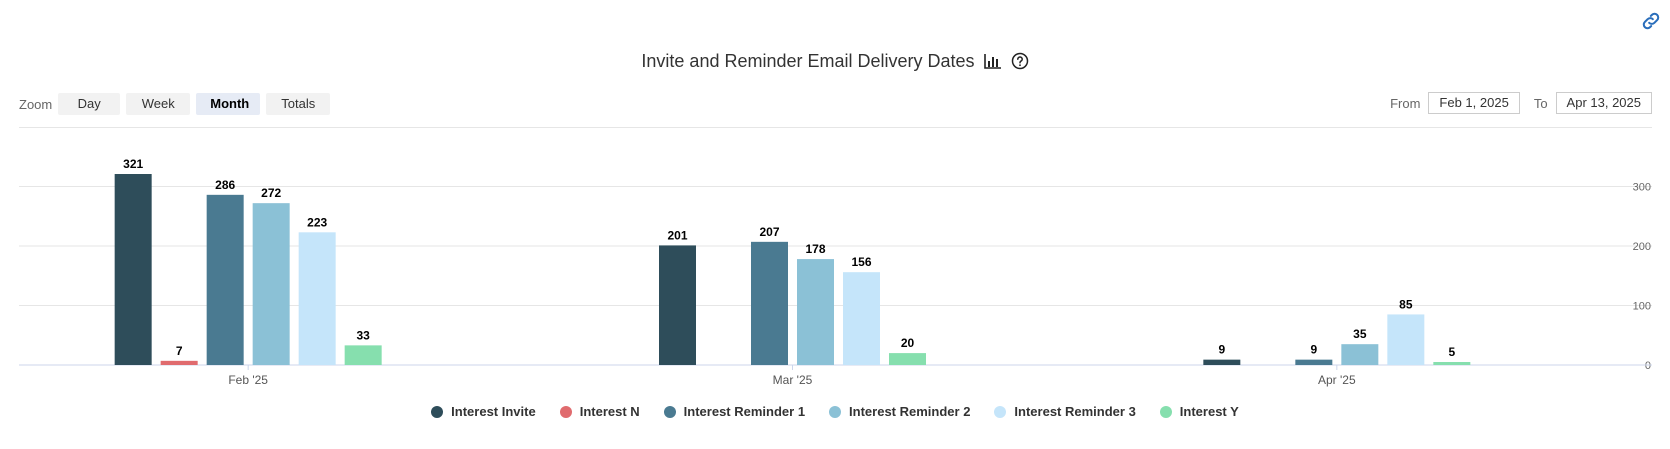 This screenshot has height=449, width=1670. What do you see at coordinates (36, 104) in the screenshot?
I see `zoom-label: Zoom` at bounding box center [36, 104].